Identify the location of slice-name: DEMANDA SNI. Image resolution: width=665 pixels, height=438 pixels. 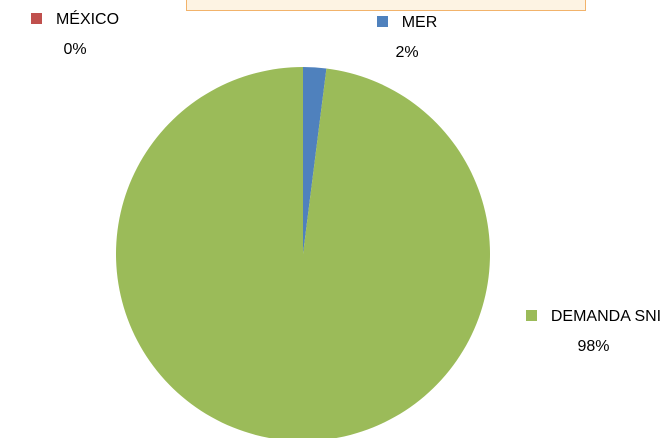
(606, 316).